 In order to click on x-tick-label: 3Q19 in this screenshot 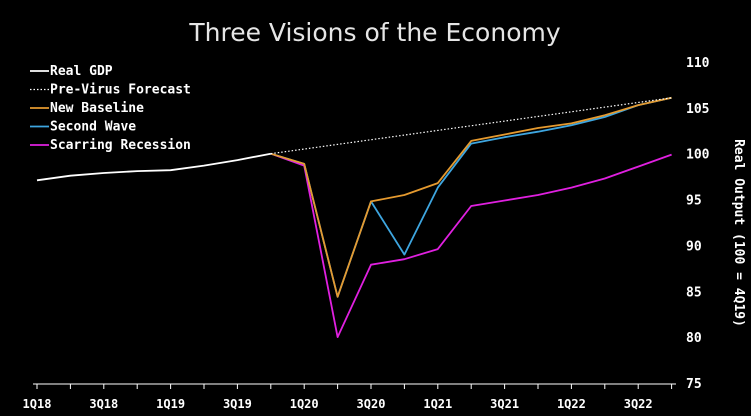, I will do `click(237, 404)`.